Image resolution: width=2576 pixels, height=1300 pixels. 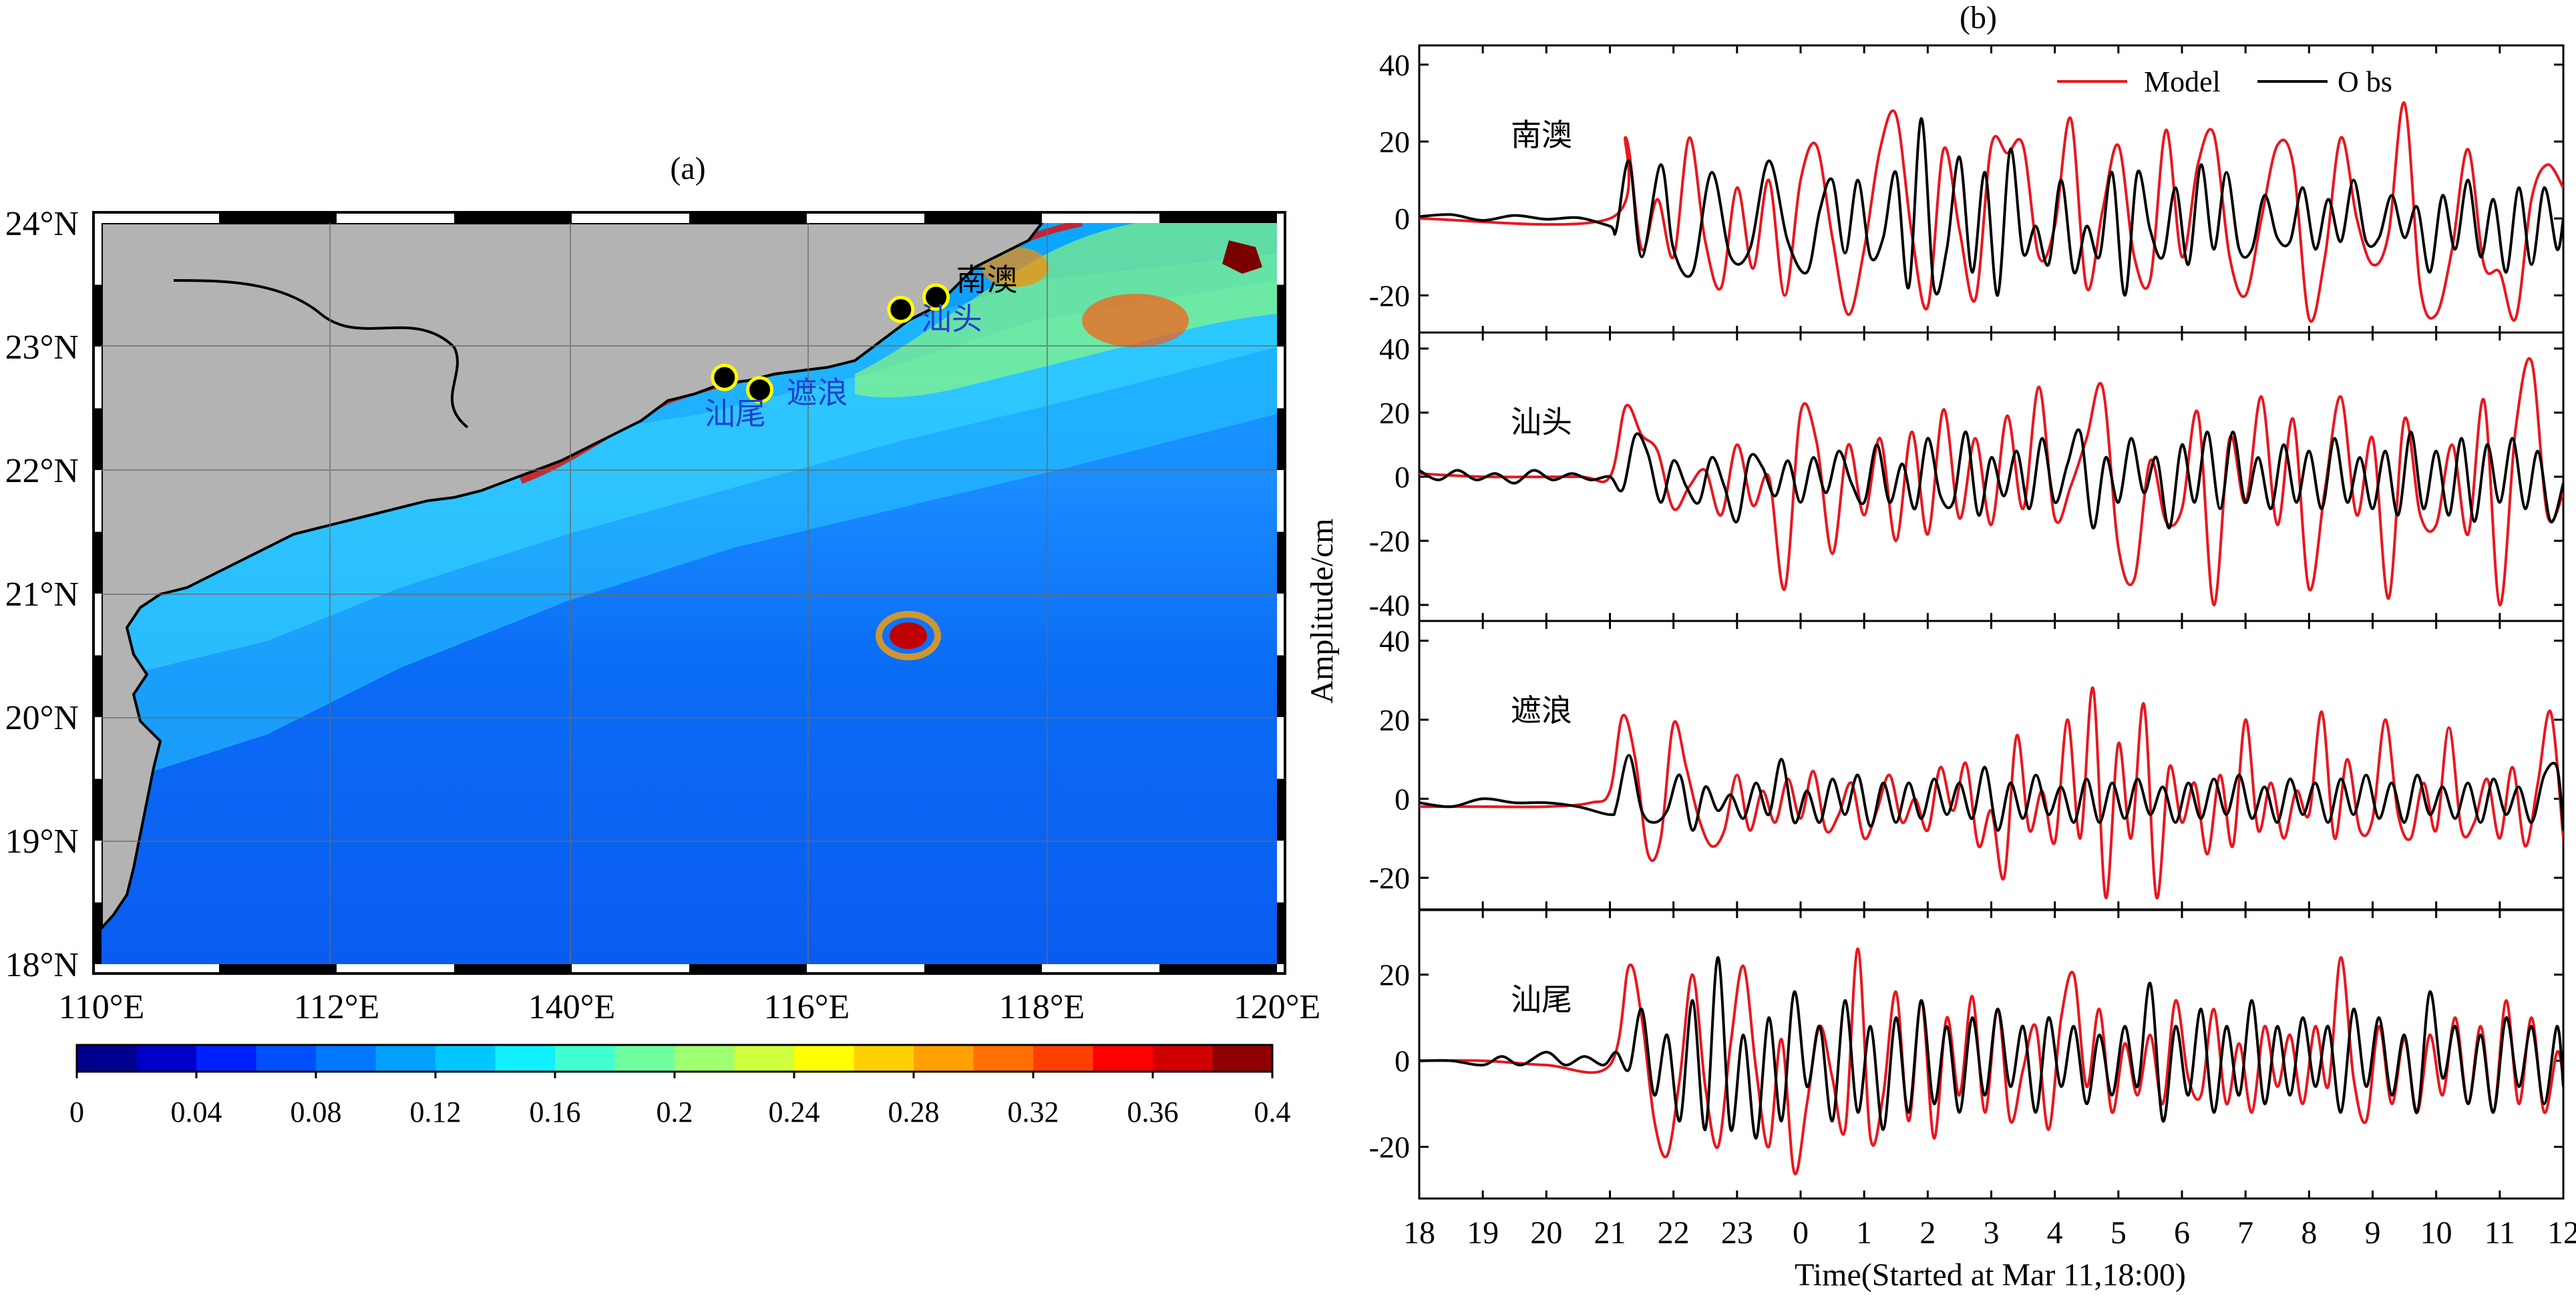 I want to click on x-tick-label: 18, so click(x=1419, y=1233).